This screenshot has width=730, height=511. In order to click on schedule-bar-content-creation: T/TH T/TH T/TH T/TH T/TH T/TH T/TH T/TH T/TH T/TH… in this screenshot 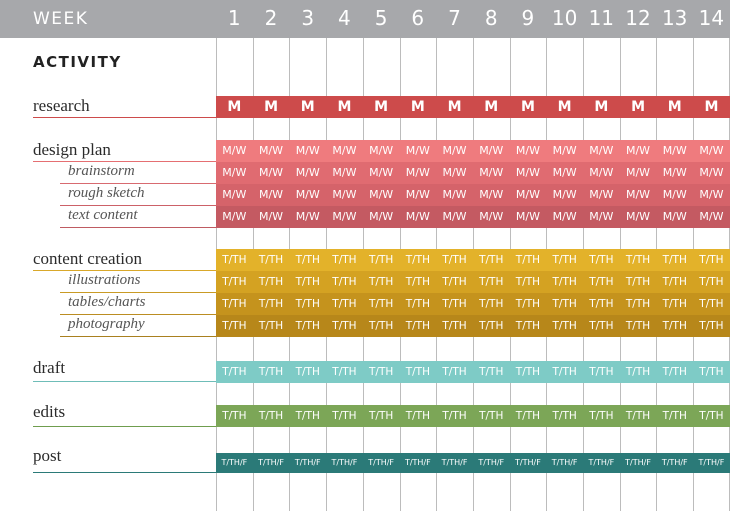, I will do `click(473, 260)`.